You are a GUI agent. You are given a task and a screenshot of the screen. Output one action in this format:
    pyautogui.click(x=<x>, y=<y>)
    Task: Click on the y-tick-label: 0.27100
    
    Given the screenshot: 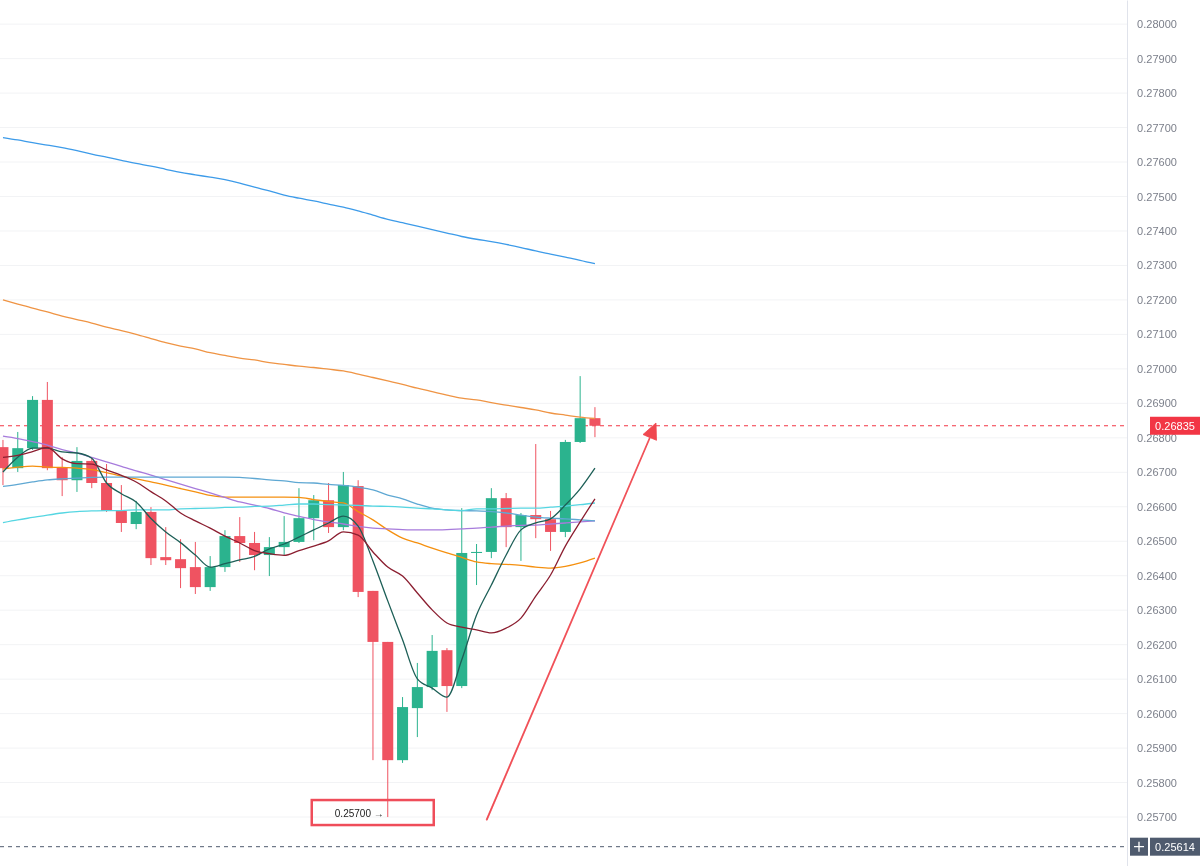 What is the action you would take?
    pyautogui.click(x=1157, y=334)
    